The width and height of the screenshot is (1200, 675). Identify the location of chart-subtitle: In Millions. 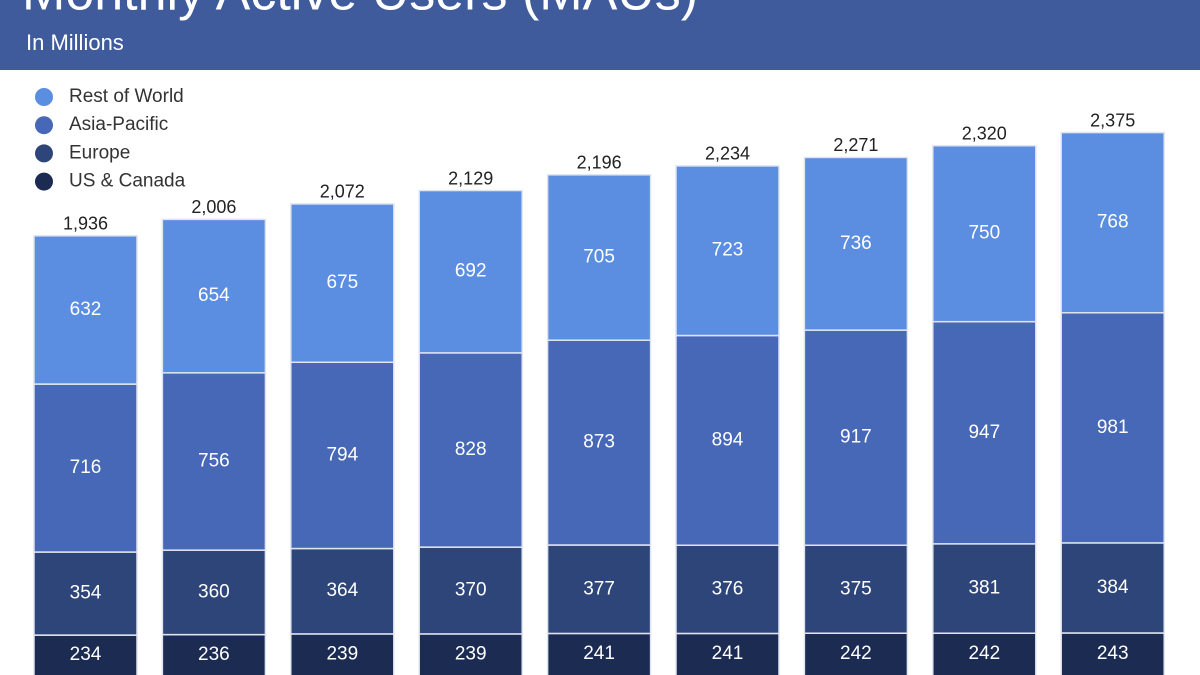
(75, 42).